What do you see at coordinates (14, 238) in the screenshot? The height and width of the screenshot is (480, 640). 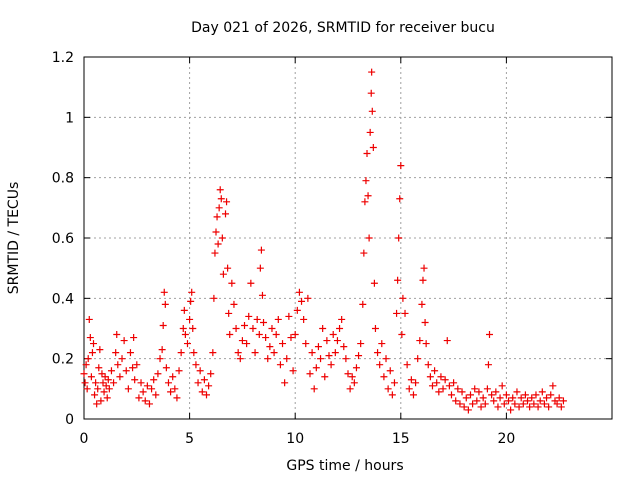 I see `y-axis-label: SRMTID / TECUs` at bounding box center [14, 238].